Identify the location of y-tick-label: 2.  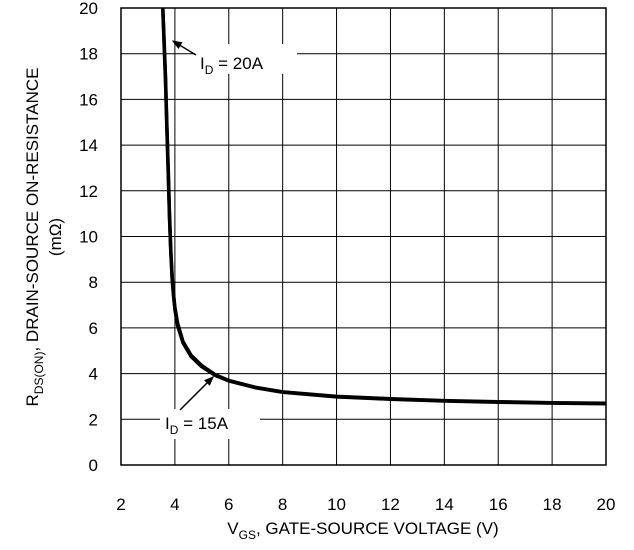
(93, 419).